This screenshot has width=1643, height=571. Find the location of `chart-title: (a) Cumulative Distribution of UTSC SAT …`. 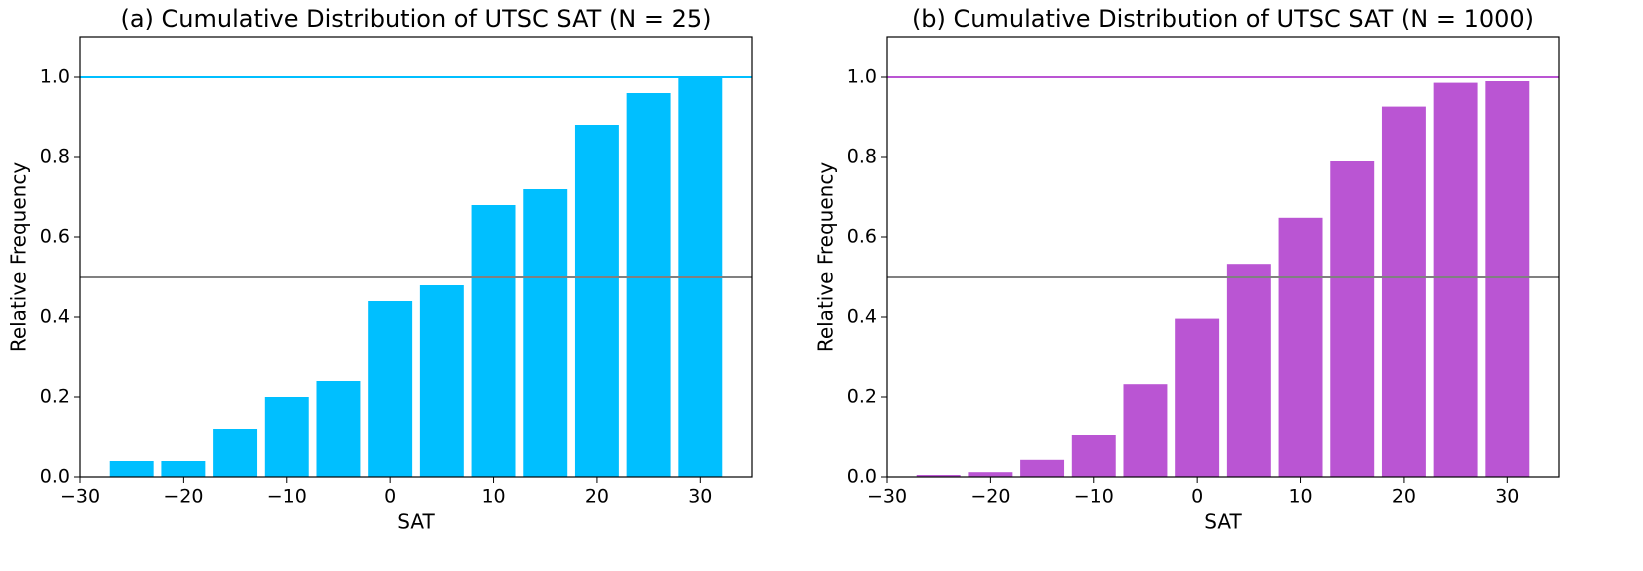

chart-title: (a) Cumulative Distribution of UTSC SAT … is located at coordinates (415, 19).